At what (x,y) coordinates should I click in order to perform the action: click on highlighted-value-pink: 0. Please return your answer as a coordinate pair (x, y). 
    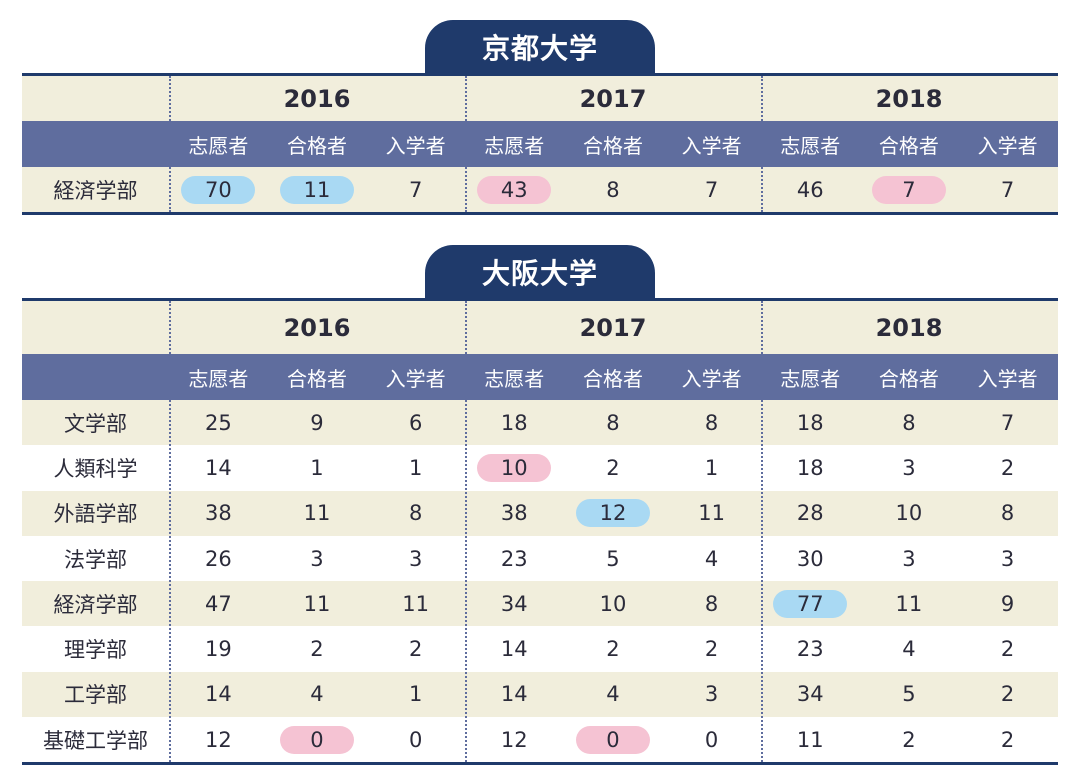
    Looking at the image, I should click on (612, 739).